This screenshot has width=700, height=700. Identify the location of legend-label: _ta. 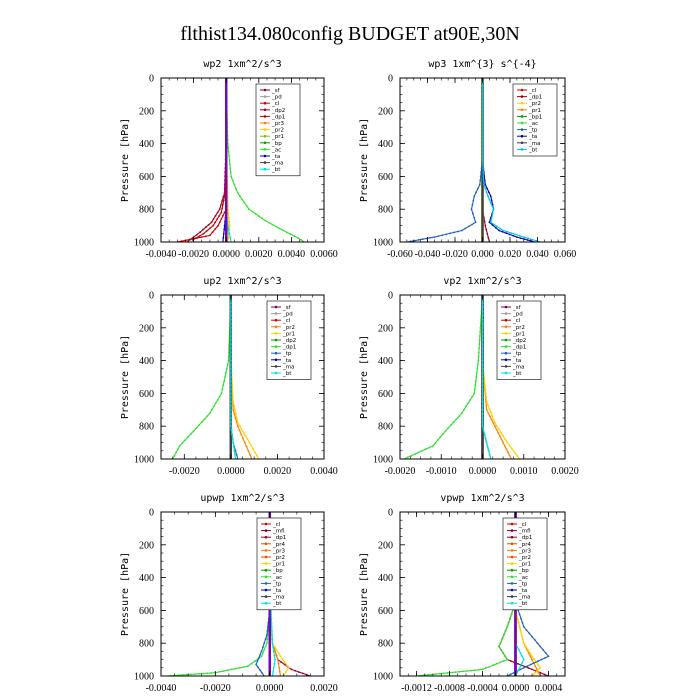
(286, 361).